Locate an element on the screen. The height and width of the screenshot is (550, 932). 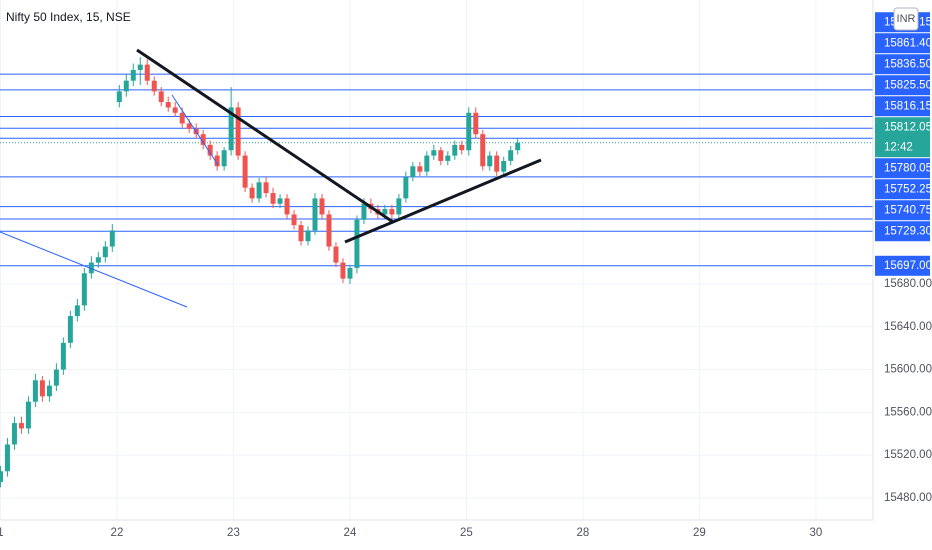
currency-badge is located at coordinates (906, 19).